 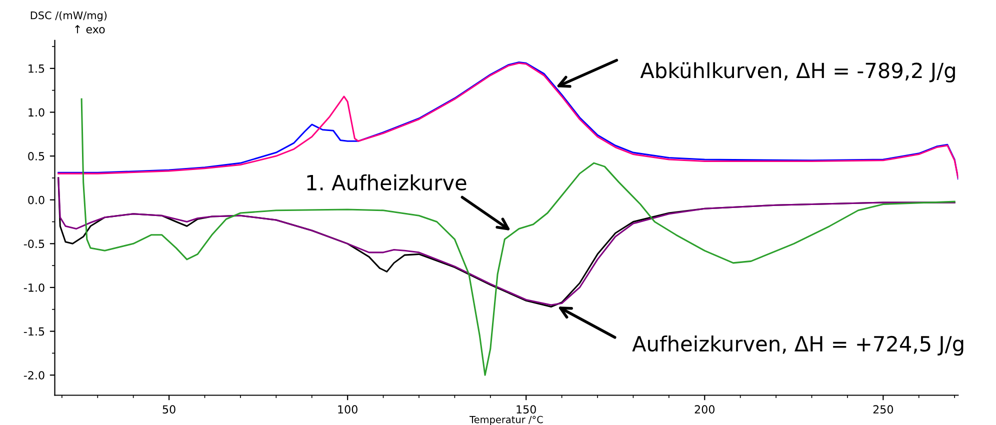 What do you see at coordinates (90, 29) in the screenshot?
I see `text: ↑ exo` at bounding box center [90, 29].